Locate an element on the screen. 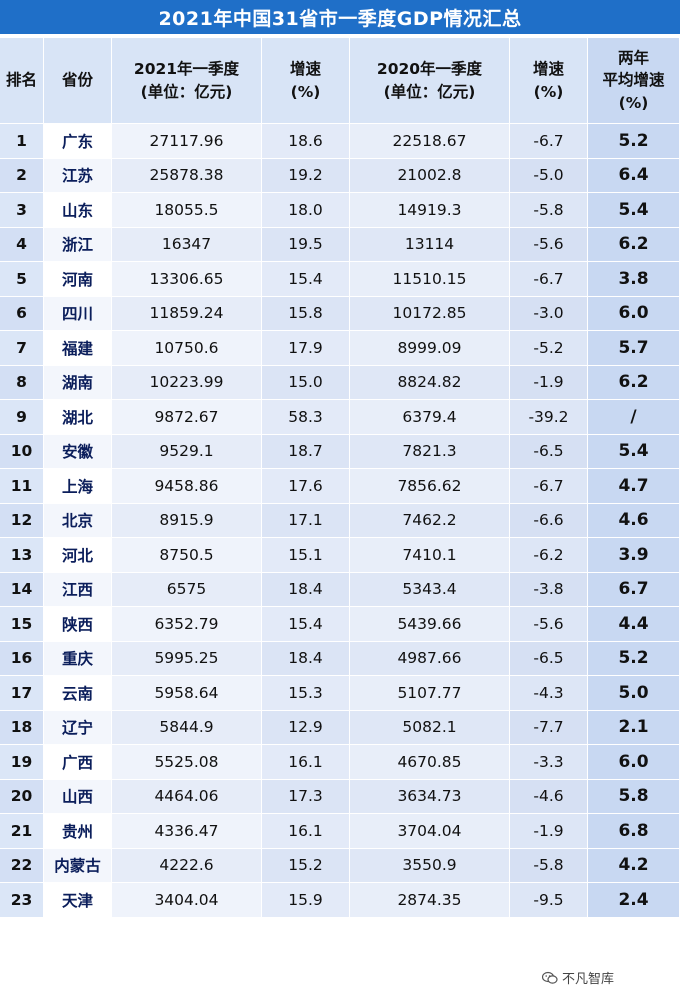 This screenshot has height=1000, width=680. cell-speed-2020: -5.2 is located at coordinates (549, 348).